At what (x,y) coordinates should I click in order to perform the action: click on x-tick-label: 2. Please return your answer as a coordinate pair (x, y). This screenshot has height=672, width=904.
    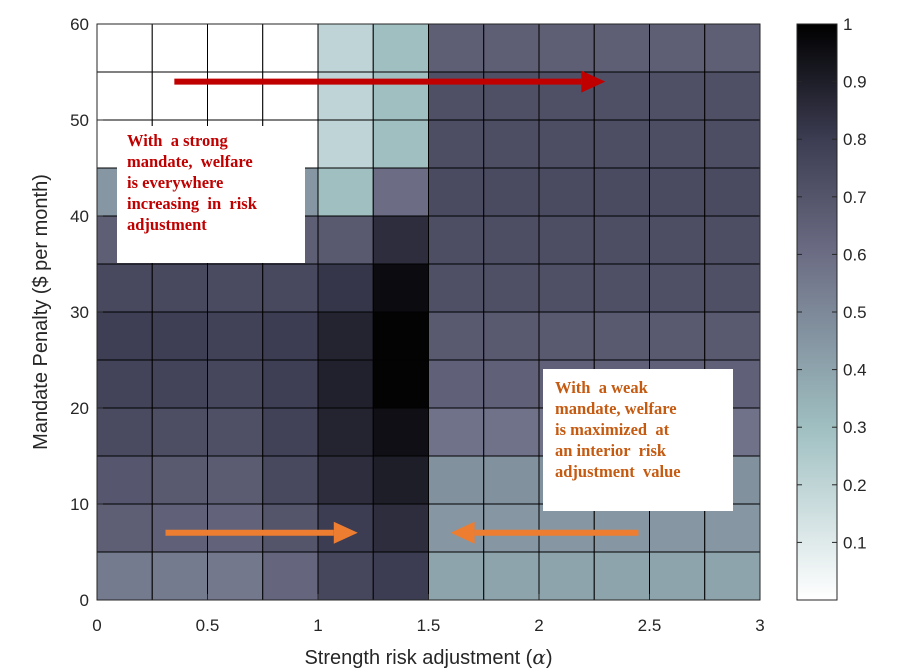
    Looking at the image, I should click on (538, 625).